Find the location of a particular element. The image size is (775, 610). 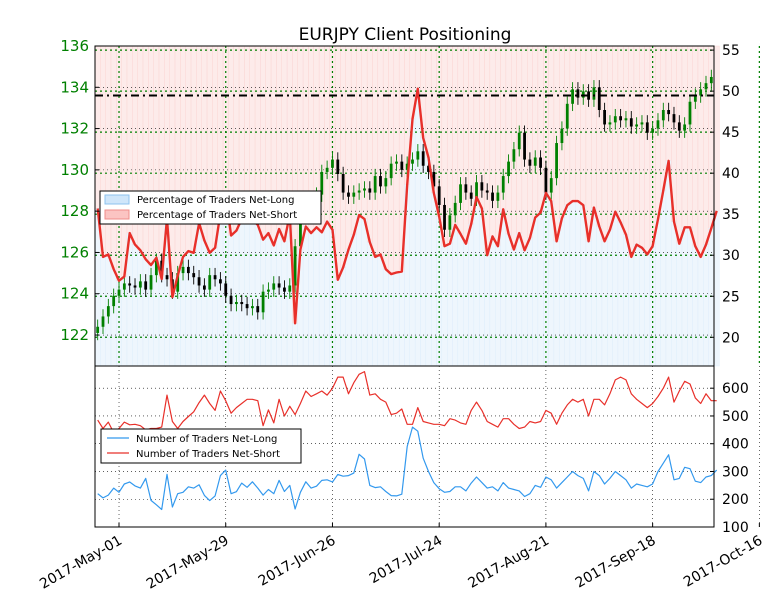

price-tick-label: 134 is located at coordinates (74, 87).